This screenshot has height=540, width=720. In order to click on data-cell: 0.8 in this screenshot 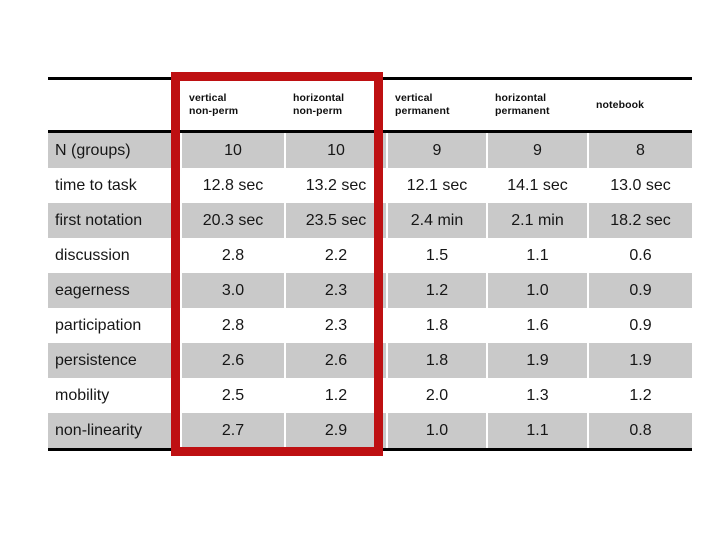, I will do `click(639, 430)`.